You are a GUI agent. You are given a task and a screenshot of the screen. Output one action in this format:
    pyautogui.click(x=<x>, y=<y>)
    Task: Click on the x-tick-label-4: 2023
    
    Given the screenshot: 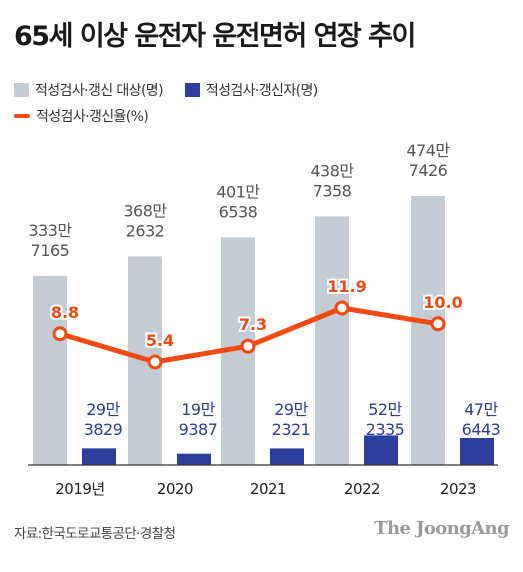 What is the action you would take?
    pyautogui.click(x=458, y=489)
    